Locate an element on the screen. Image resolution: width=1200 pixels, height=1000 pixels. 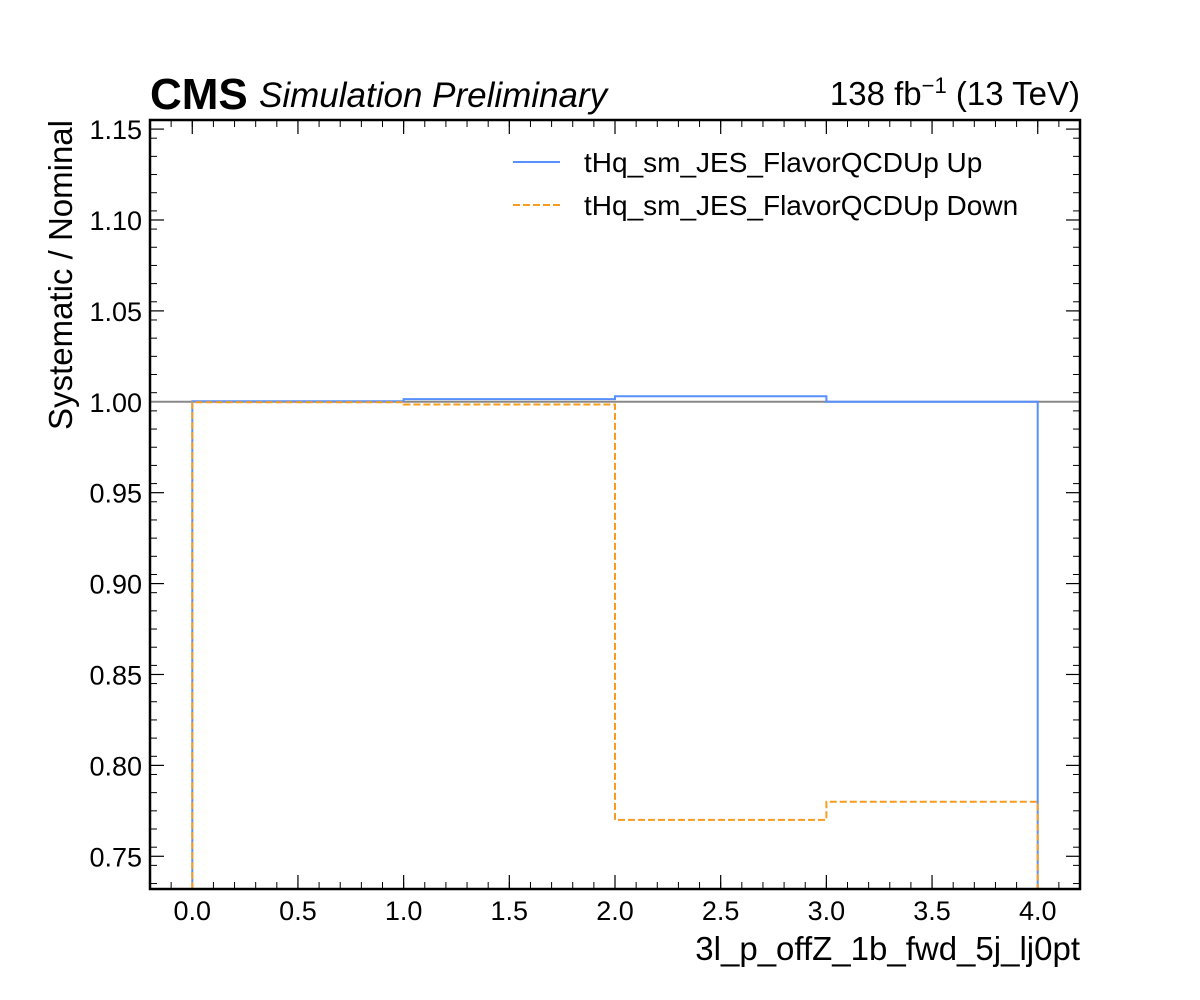
x-tick-label: 3.5 is located at coordinates (932, 911).